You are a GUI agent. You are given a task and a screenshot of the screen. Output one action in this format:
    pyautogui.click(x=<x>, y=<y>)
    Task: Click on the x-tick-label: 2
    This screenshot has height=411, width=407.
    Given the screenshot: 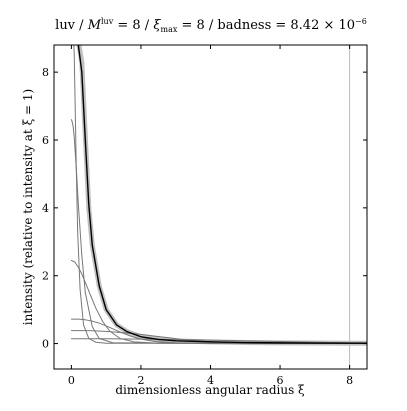 What is the action you would take?
    pyautogui.click(x=140, y=380)
    